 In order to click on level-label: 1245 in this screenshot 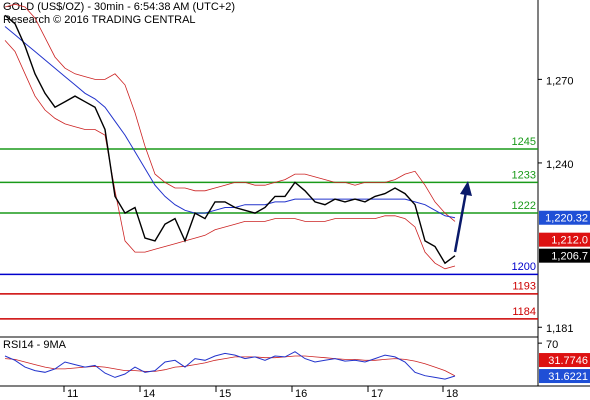, I will do `click(524, 142)`.